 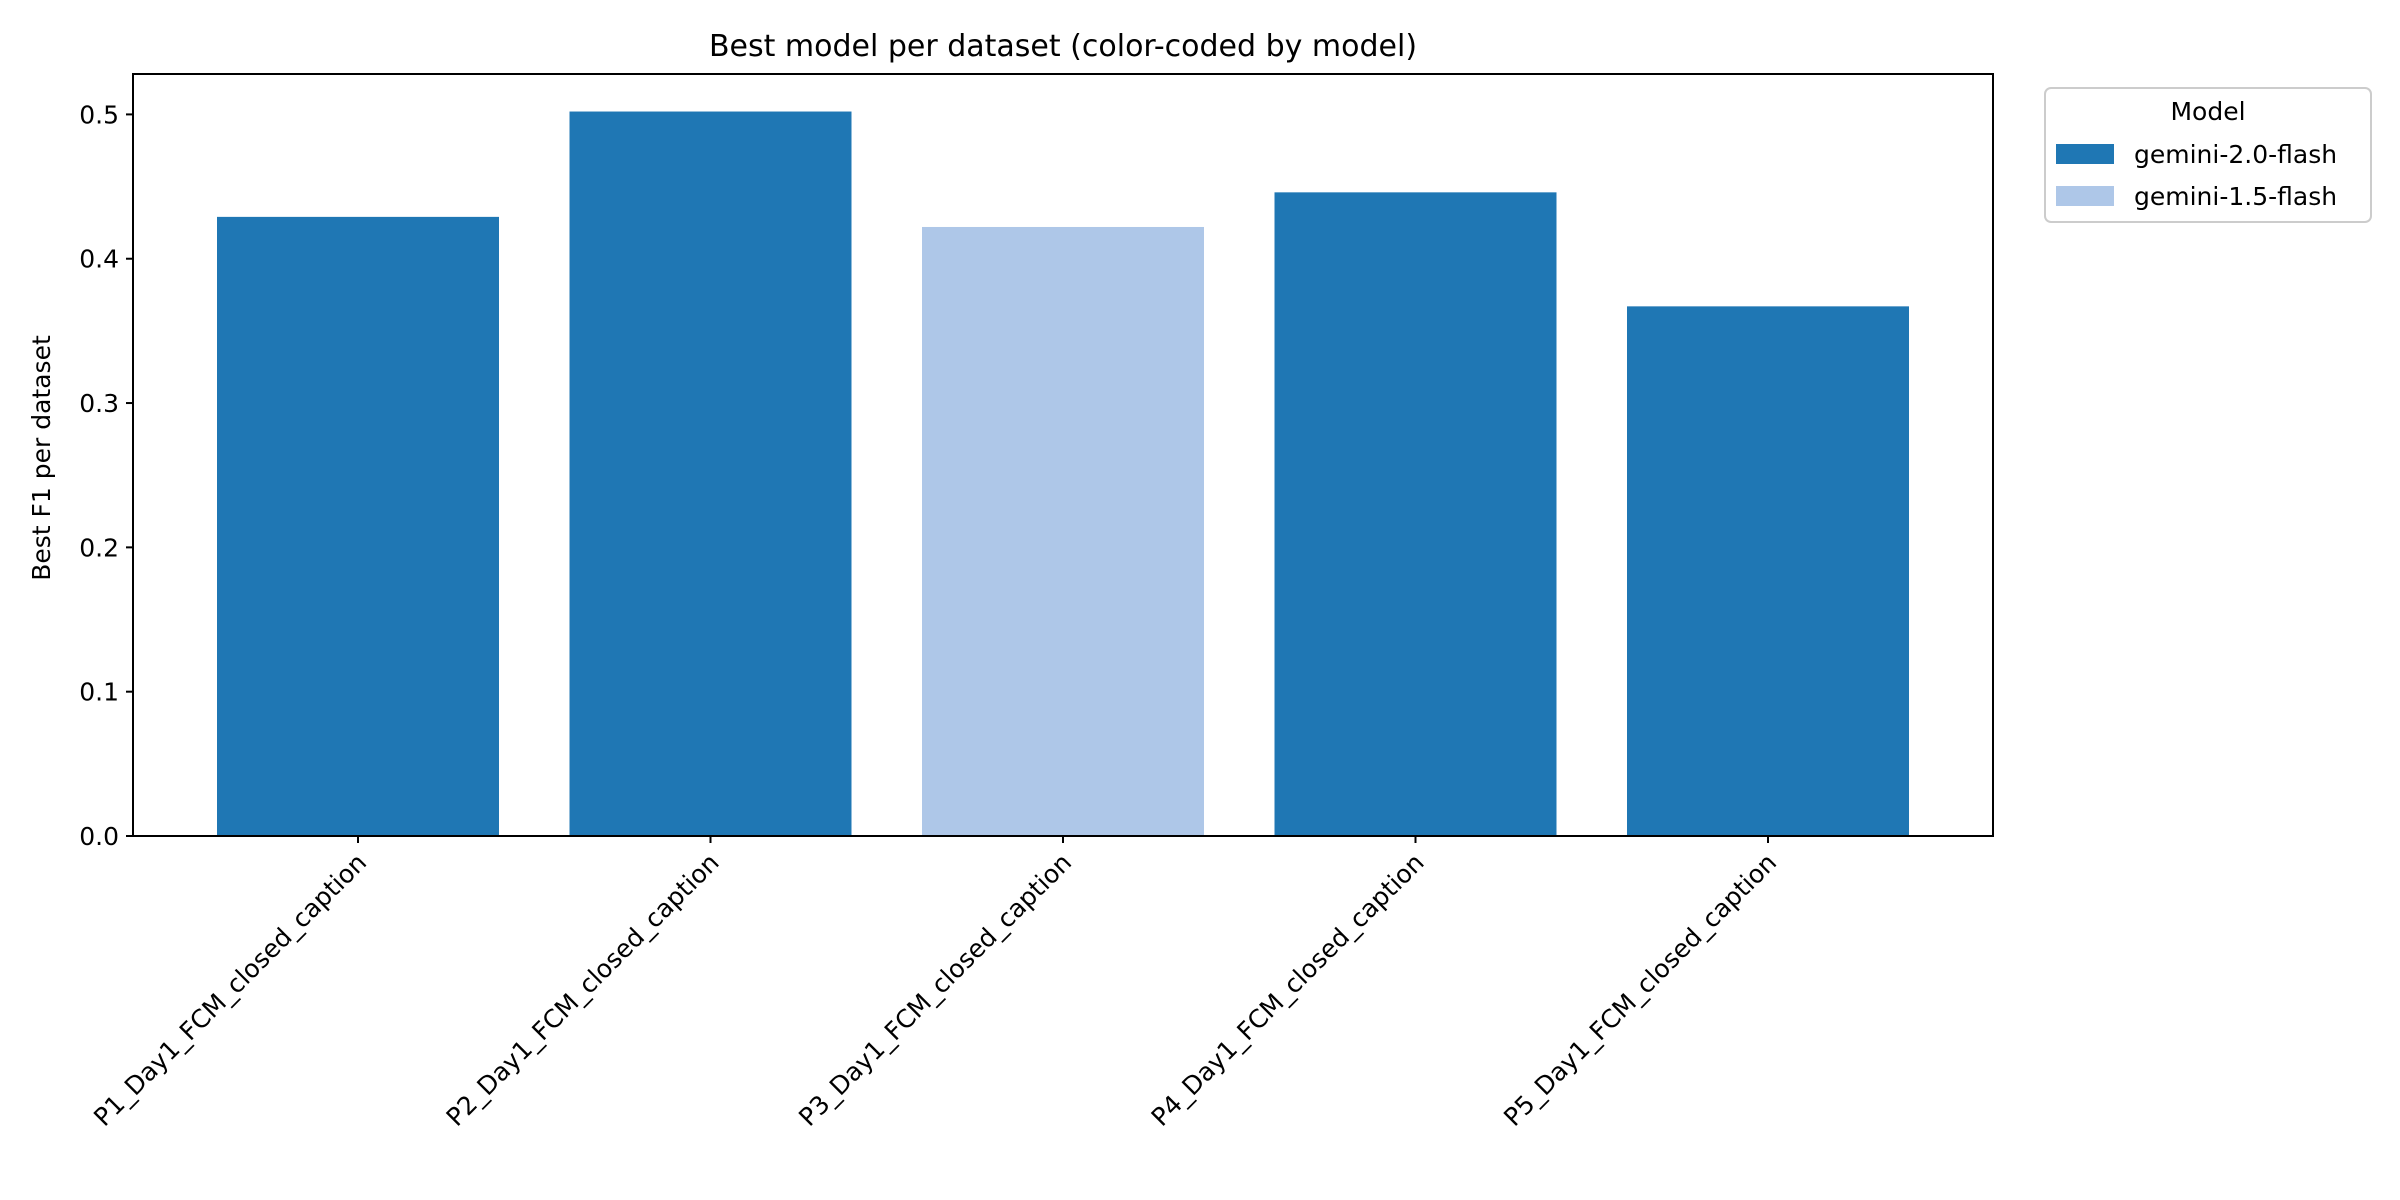 What do you see at coordinates (230, 990) in the screenshot?
I see `x-tick-label: P1_Day1_FCM_closed_caption` at bounding box center [230, 990].